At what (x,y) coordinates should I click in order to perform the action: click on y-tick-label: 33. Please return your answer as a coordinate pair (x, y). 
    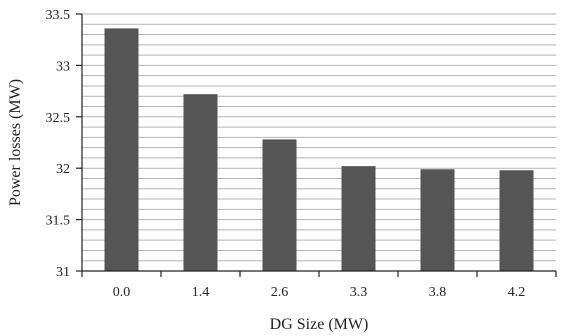
    Looking at the image, I should click on (63, 66).